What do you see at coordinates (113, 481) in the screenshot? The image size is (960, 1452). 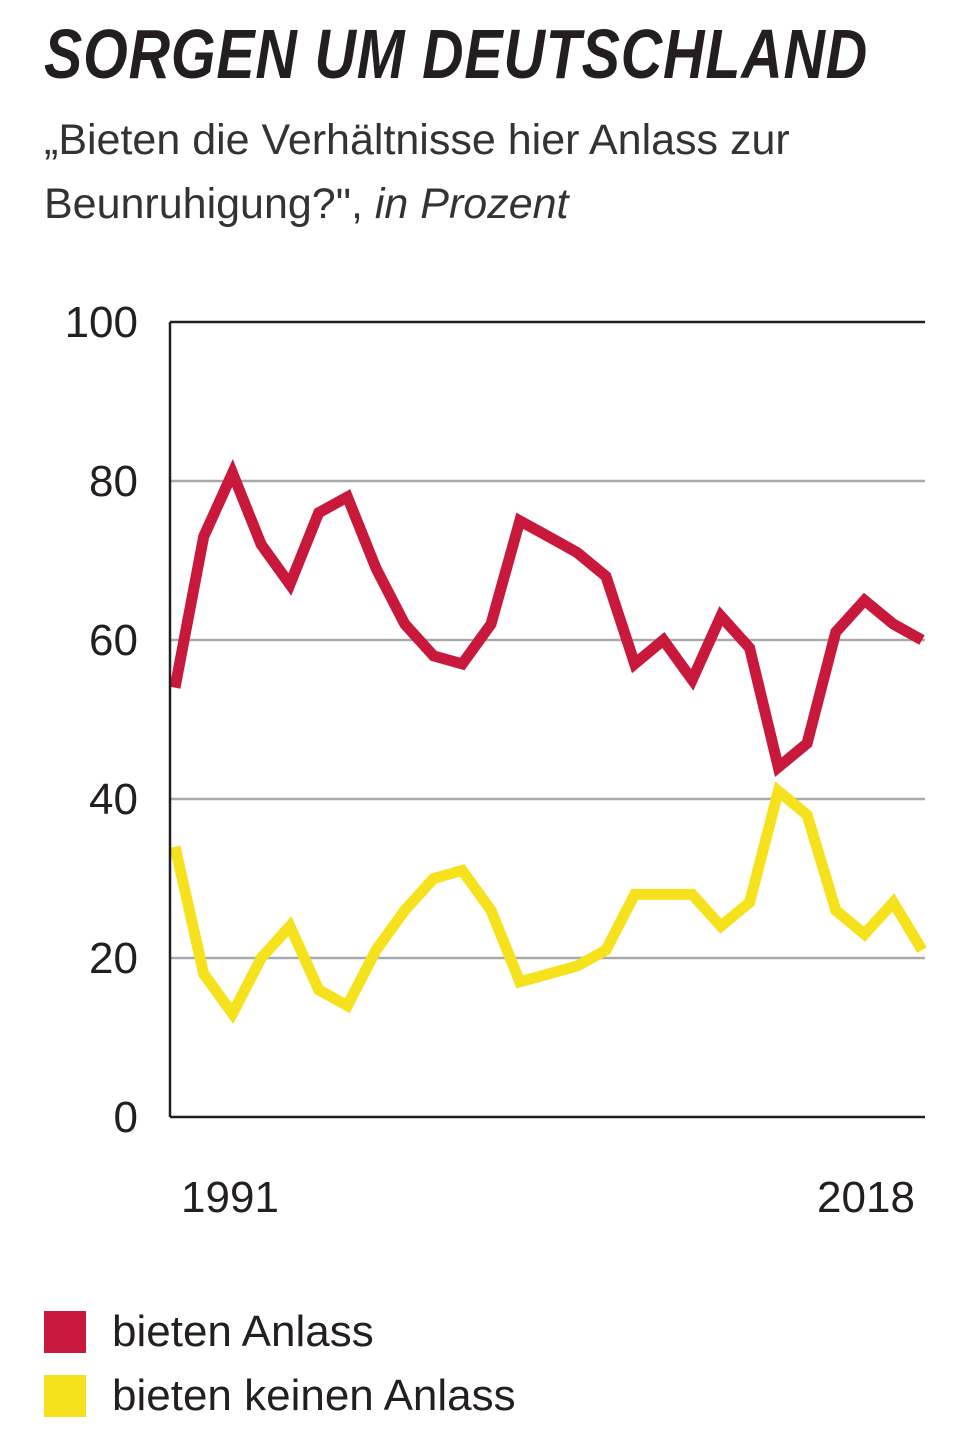 I see `y-tick-label-80: 80` at bounding box center [113, 481].